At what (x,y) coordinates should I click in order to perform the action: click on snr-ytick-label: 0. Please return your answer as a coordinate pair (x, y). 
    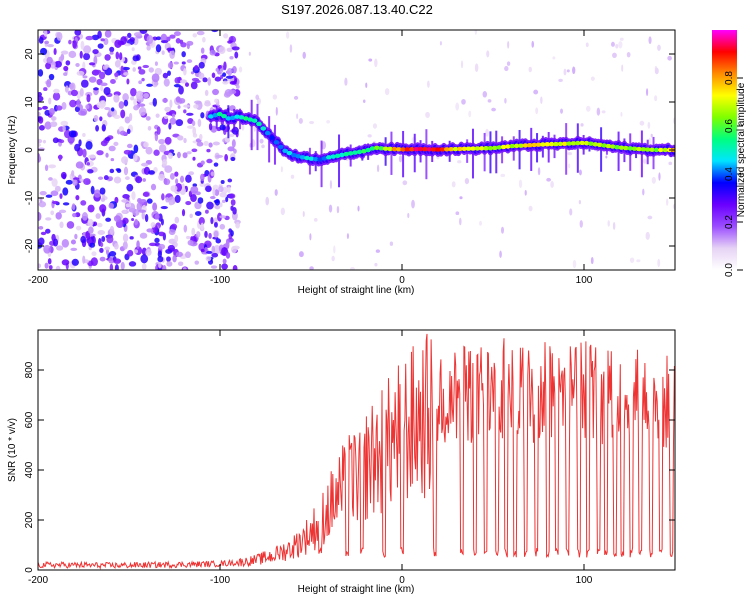
    Looking at the image, I should click on (29, 570).